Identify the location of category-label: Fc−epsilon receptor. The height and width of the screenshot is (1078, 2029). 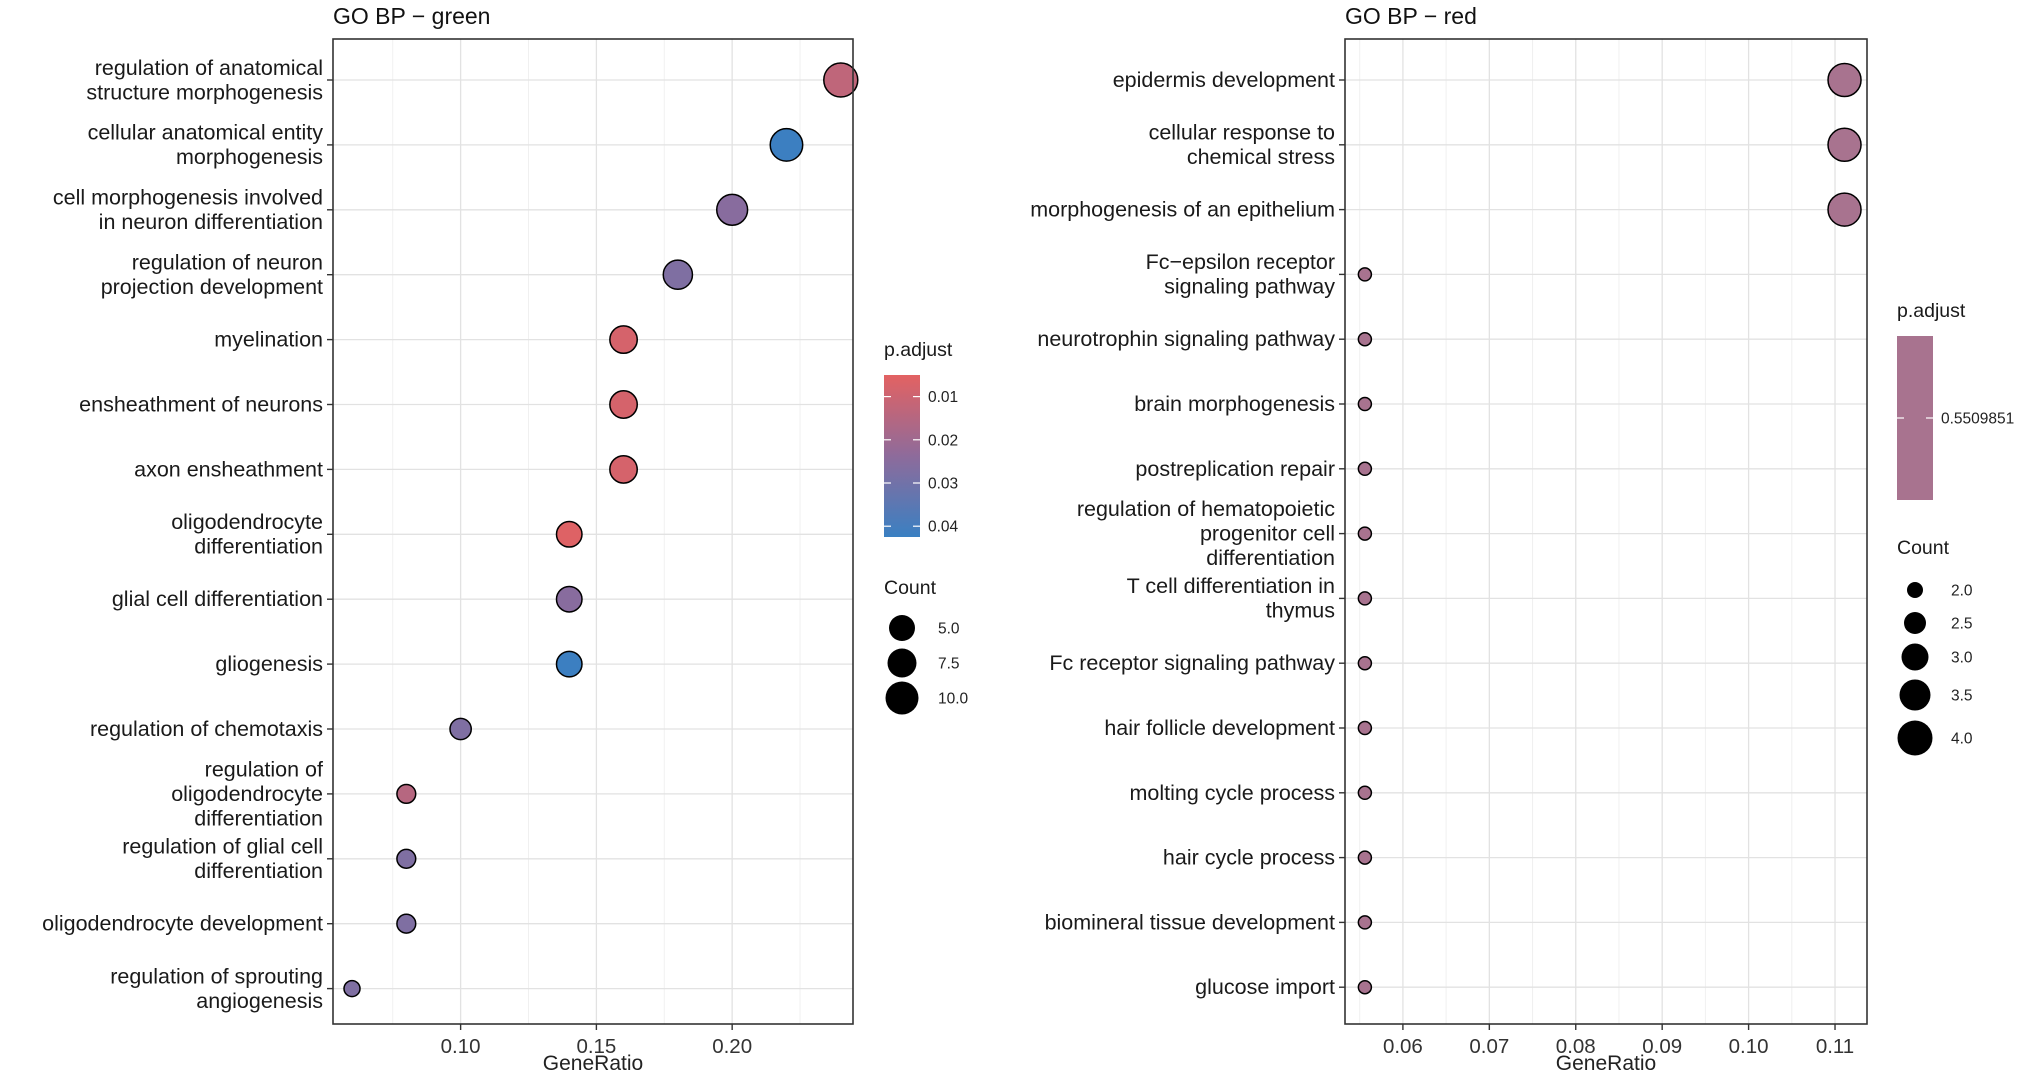
(1240, 262).